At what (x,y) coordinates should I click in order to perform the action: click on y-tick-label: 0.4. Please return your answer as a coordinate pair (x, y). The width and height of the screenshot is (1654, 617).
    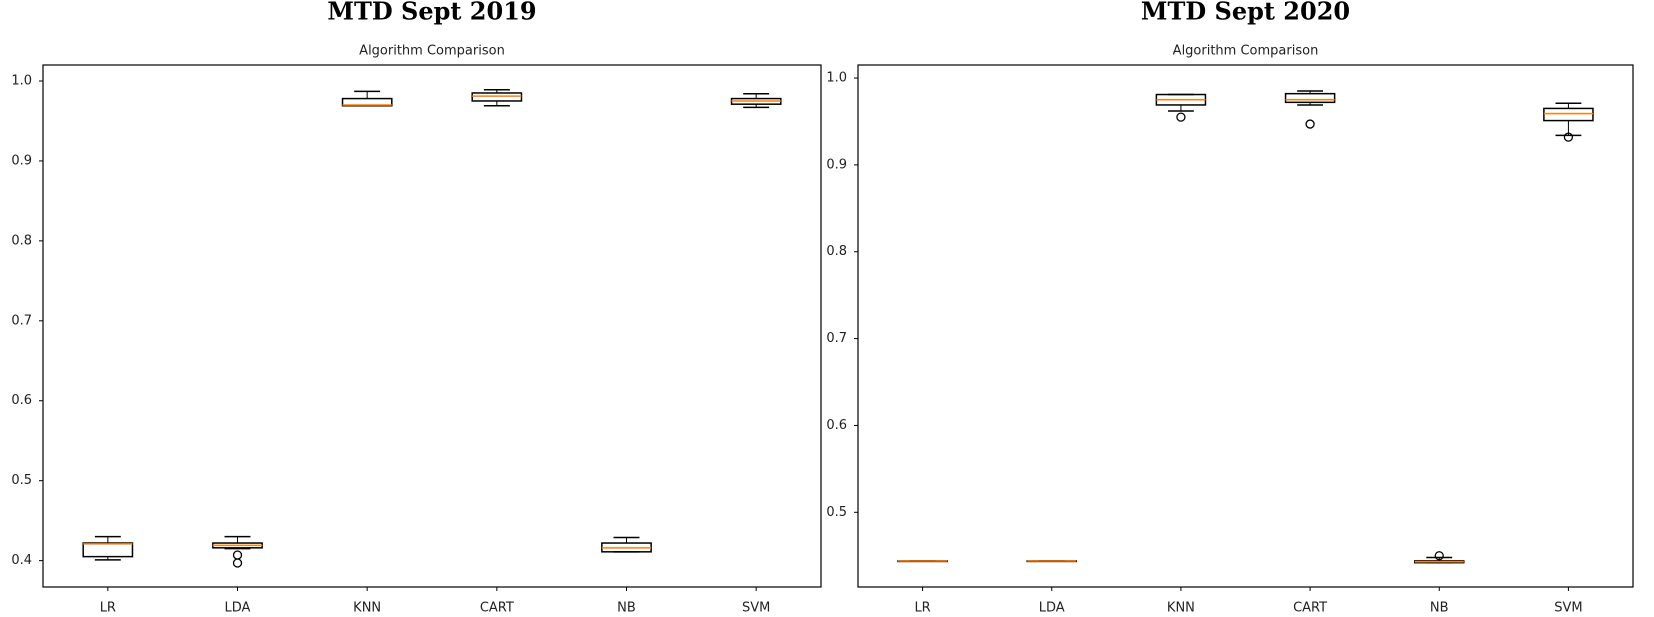
    Looking at the image, I should click on (21, 560).